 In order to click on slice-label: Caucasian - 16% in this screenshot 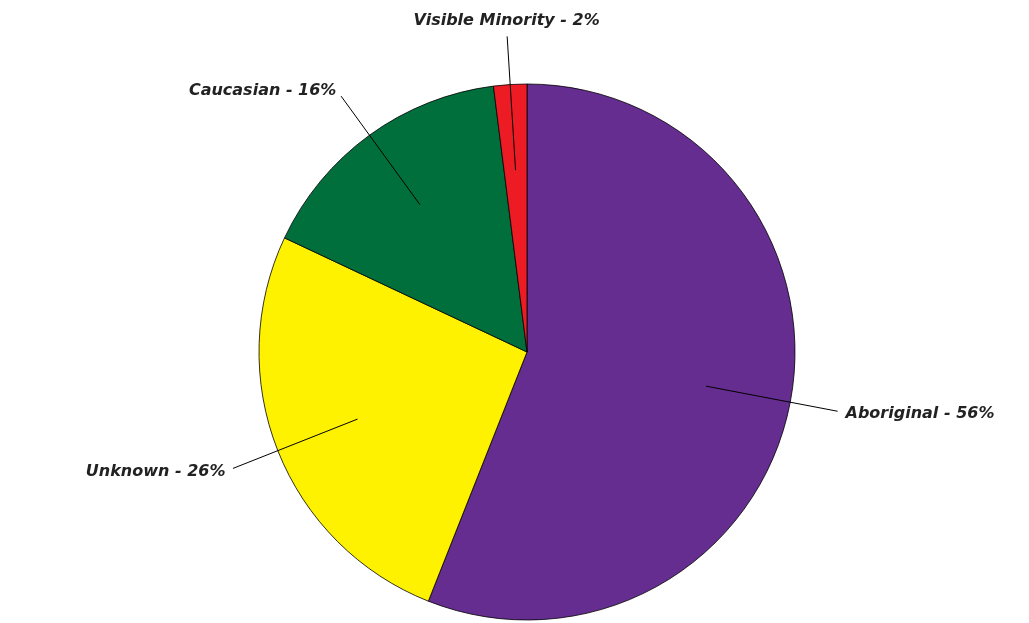, I will do `click(262, 89)`.